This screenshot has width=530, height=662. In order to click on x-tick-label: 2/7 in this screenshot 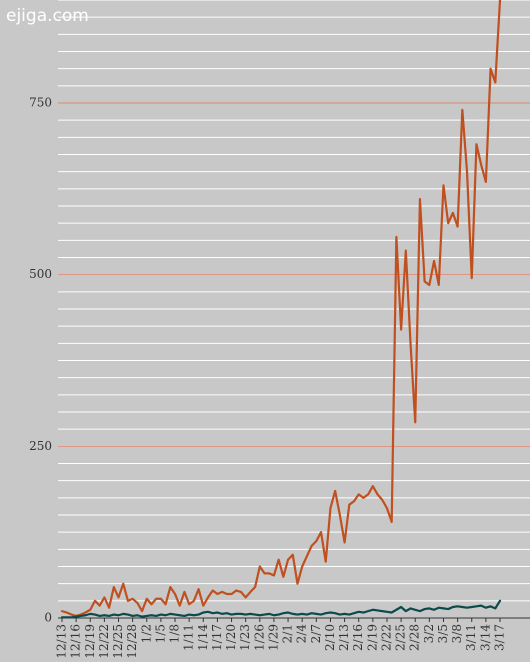, I will do `click(316, 633)`.